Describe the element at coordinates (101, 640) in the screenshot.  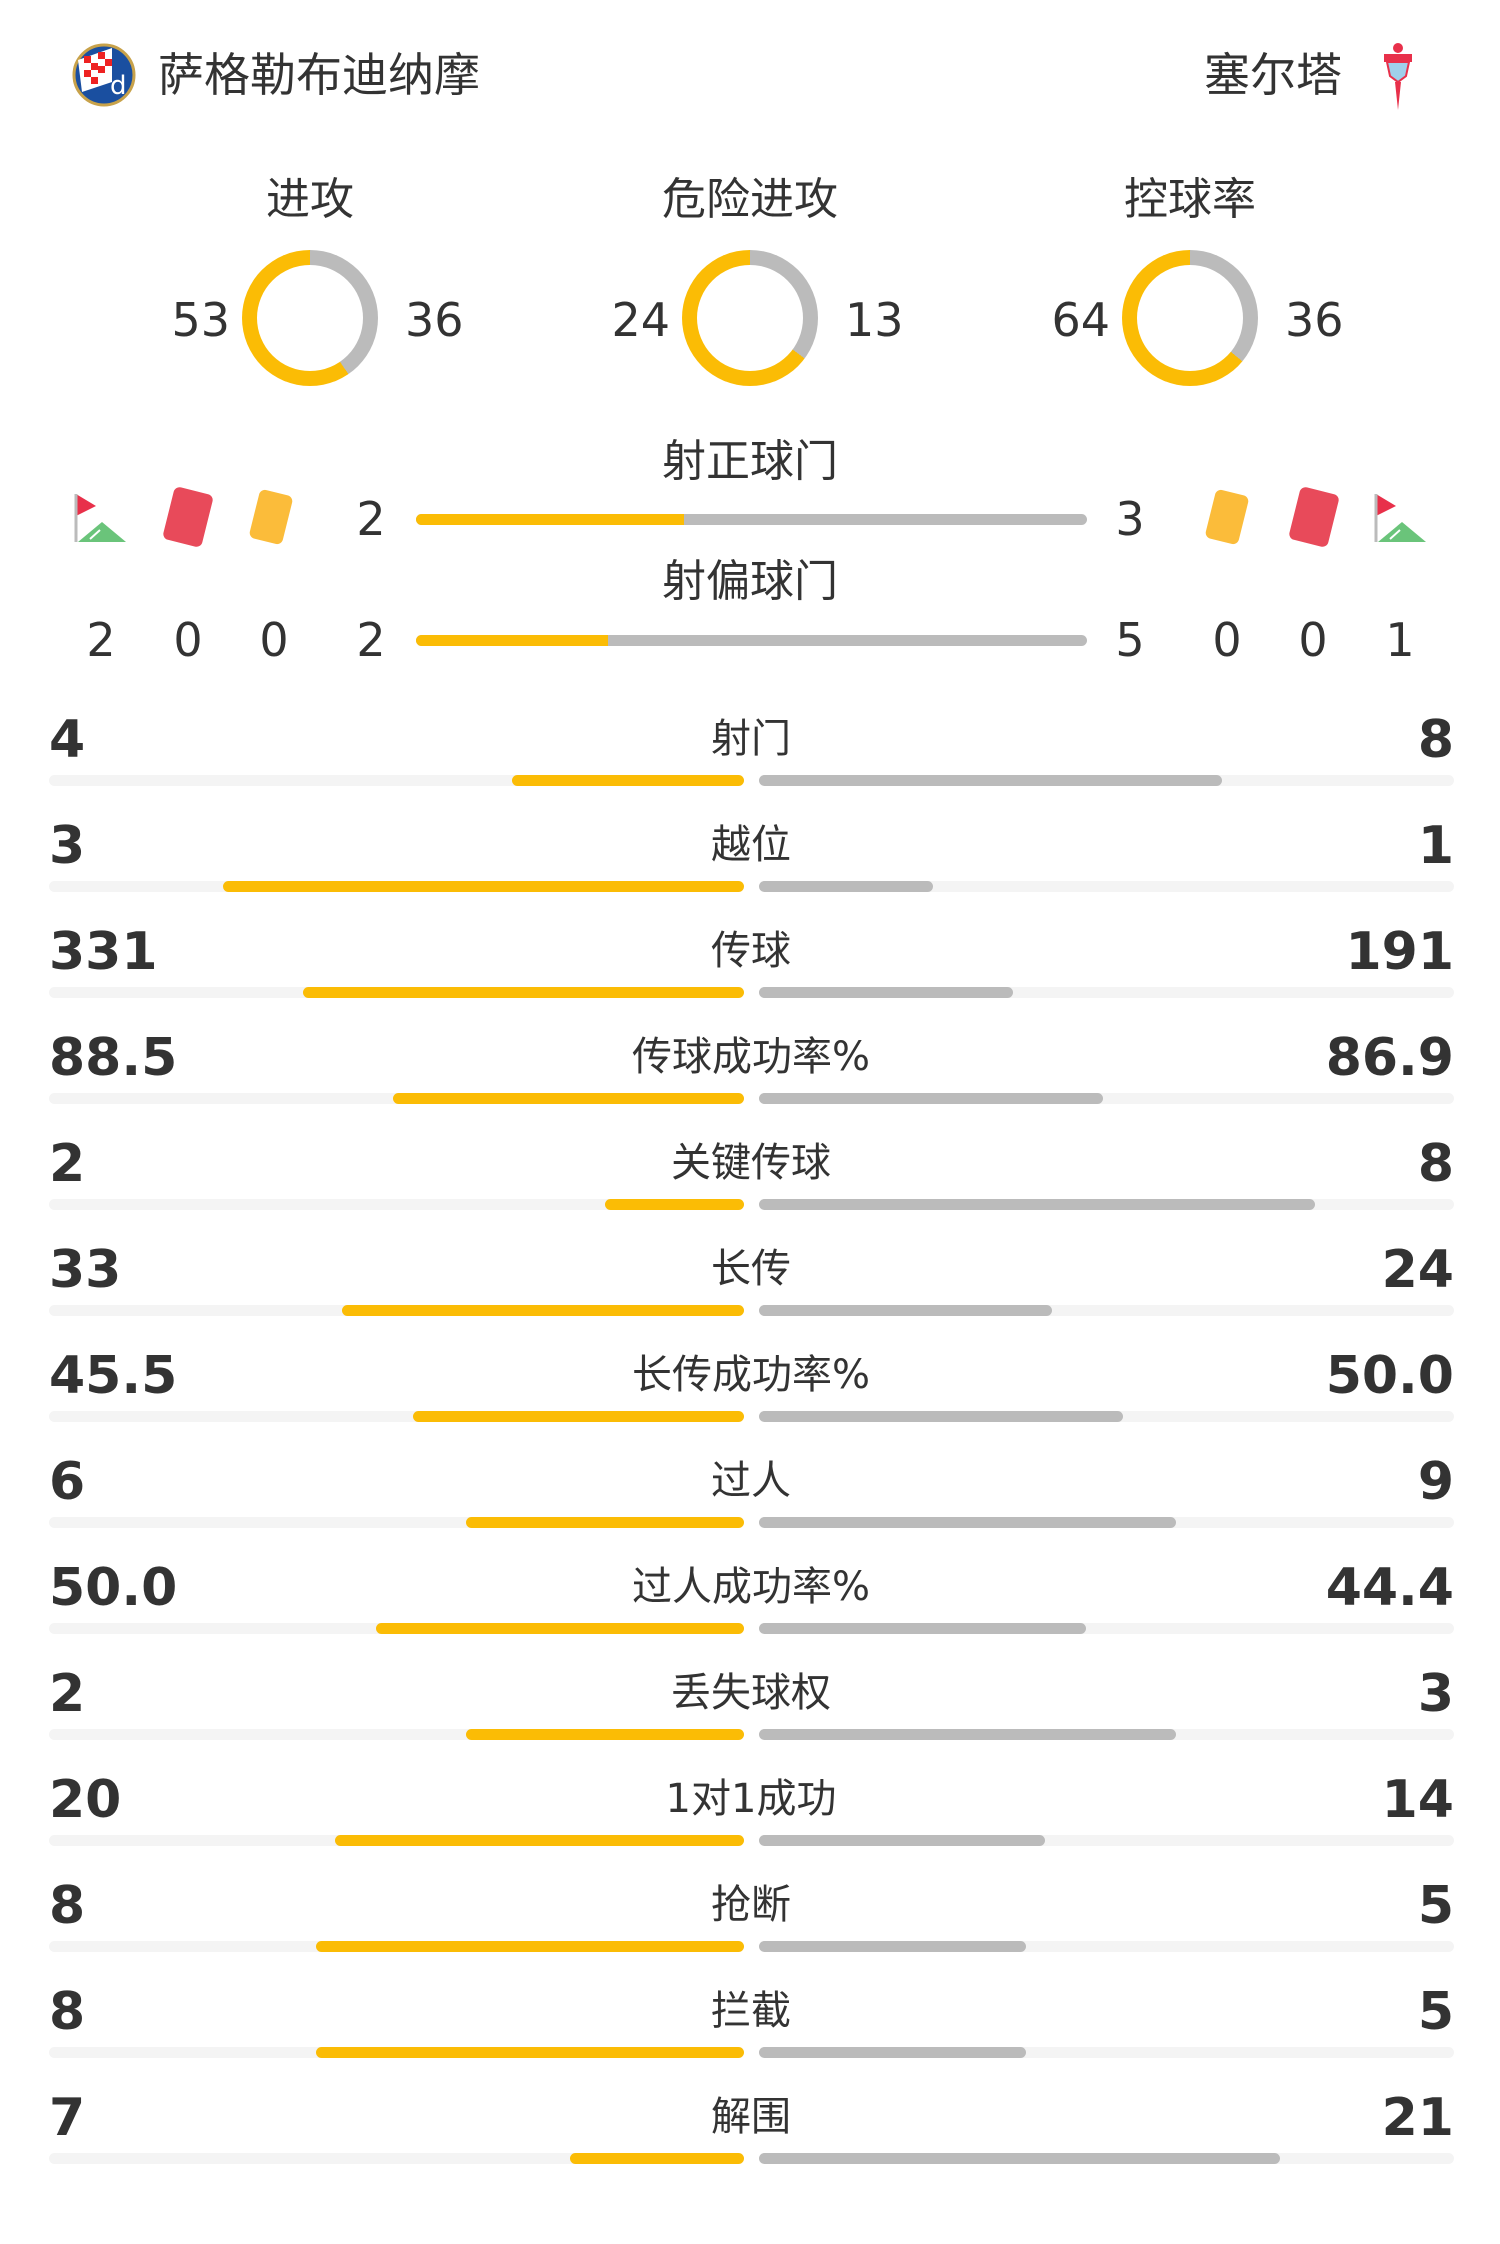
I see `home-corners-count: 2` at that location.